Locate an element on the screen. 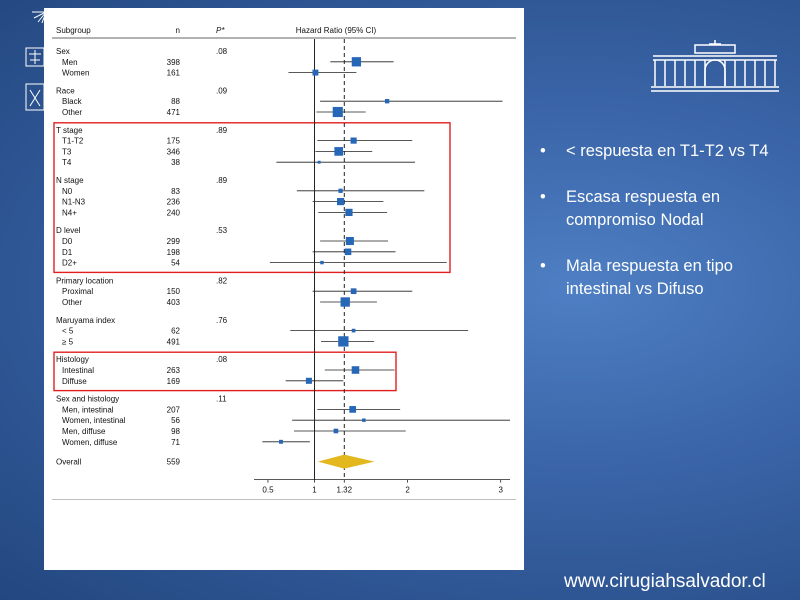 The image size is (800, 600). subgroup-label: D2+ is located at coordinates (69, 263).